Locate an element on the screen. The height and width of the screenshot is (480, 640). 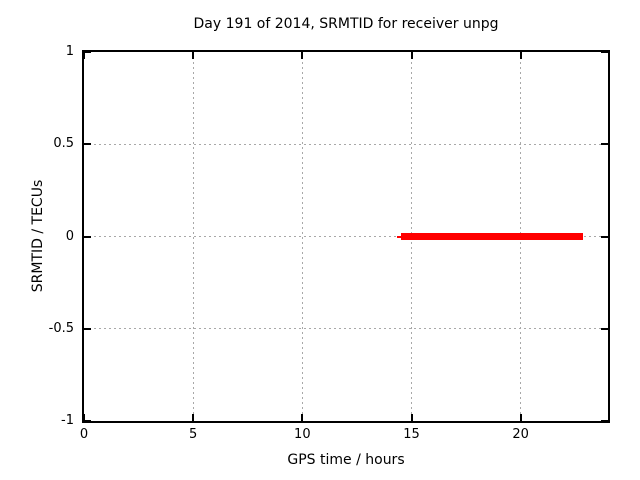
y-tick-label: 0 is located at coordinates (69, 236).